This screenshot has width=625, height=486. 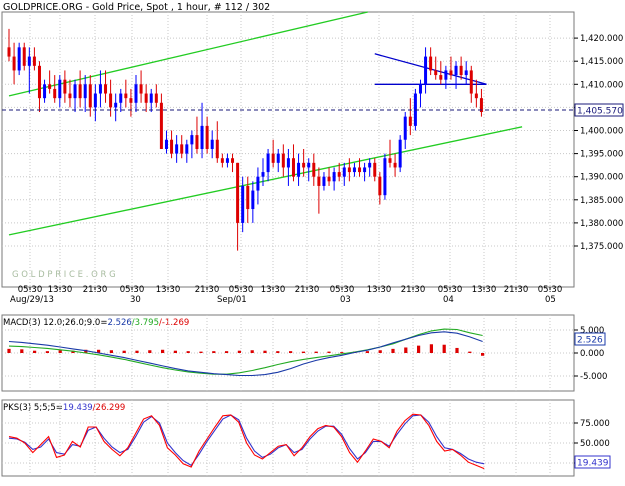 What do you see at coordinates (132, 290) in the screenshot?
I see `x-tick-label: 05:30` at bounding box center [132, 290].